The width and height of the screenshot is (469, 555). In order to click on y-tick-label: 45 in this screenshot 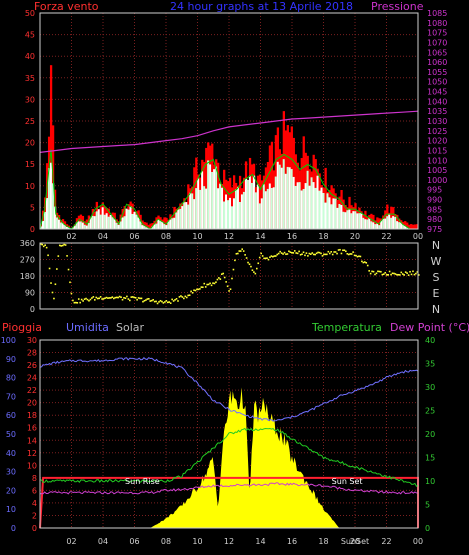, I will do `click(30, 35)`.